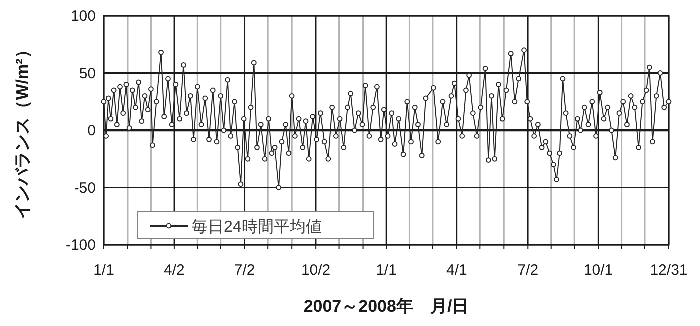 This screenshot has width=700, height=326. Describe the element at coordinates (81, 245) in the screenshot. I see `y-tick-label: -100` at that location.